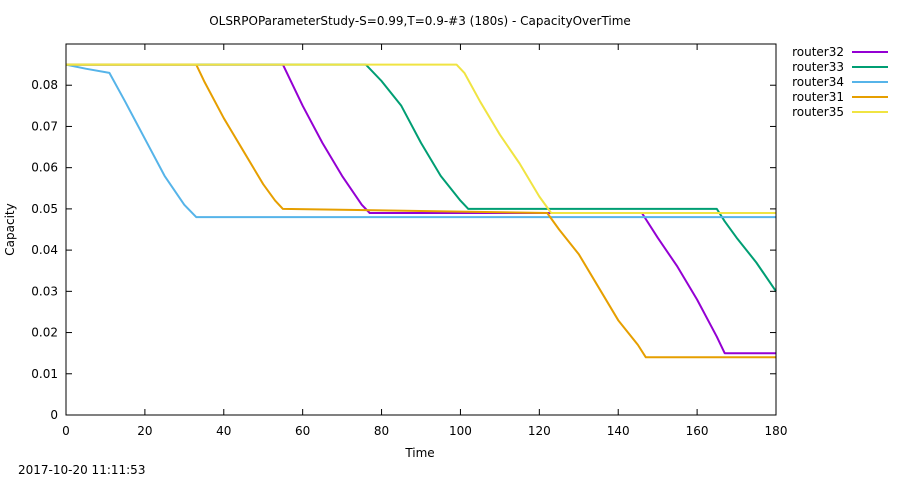 This screenshot has height=480, width=900. What do you see at coordinates (144, 431) in the screenshot?
I see `x-tick-label: 20` at bounding box center [144, 431].